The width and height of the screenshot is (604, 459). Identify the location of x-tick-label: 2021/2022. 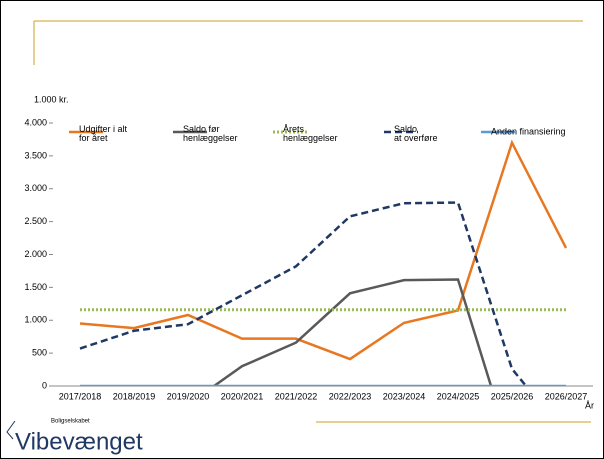
(296, 396).